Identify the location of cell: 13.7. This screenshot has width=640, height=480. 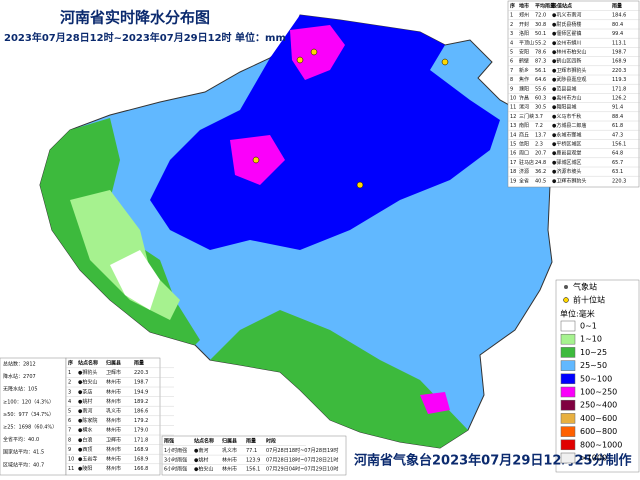
(540, 135).